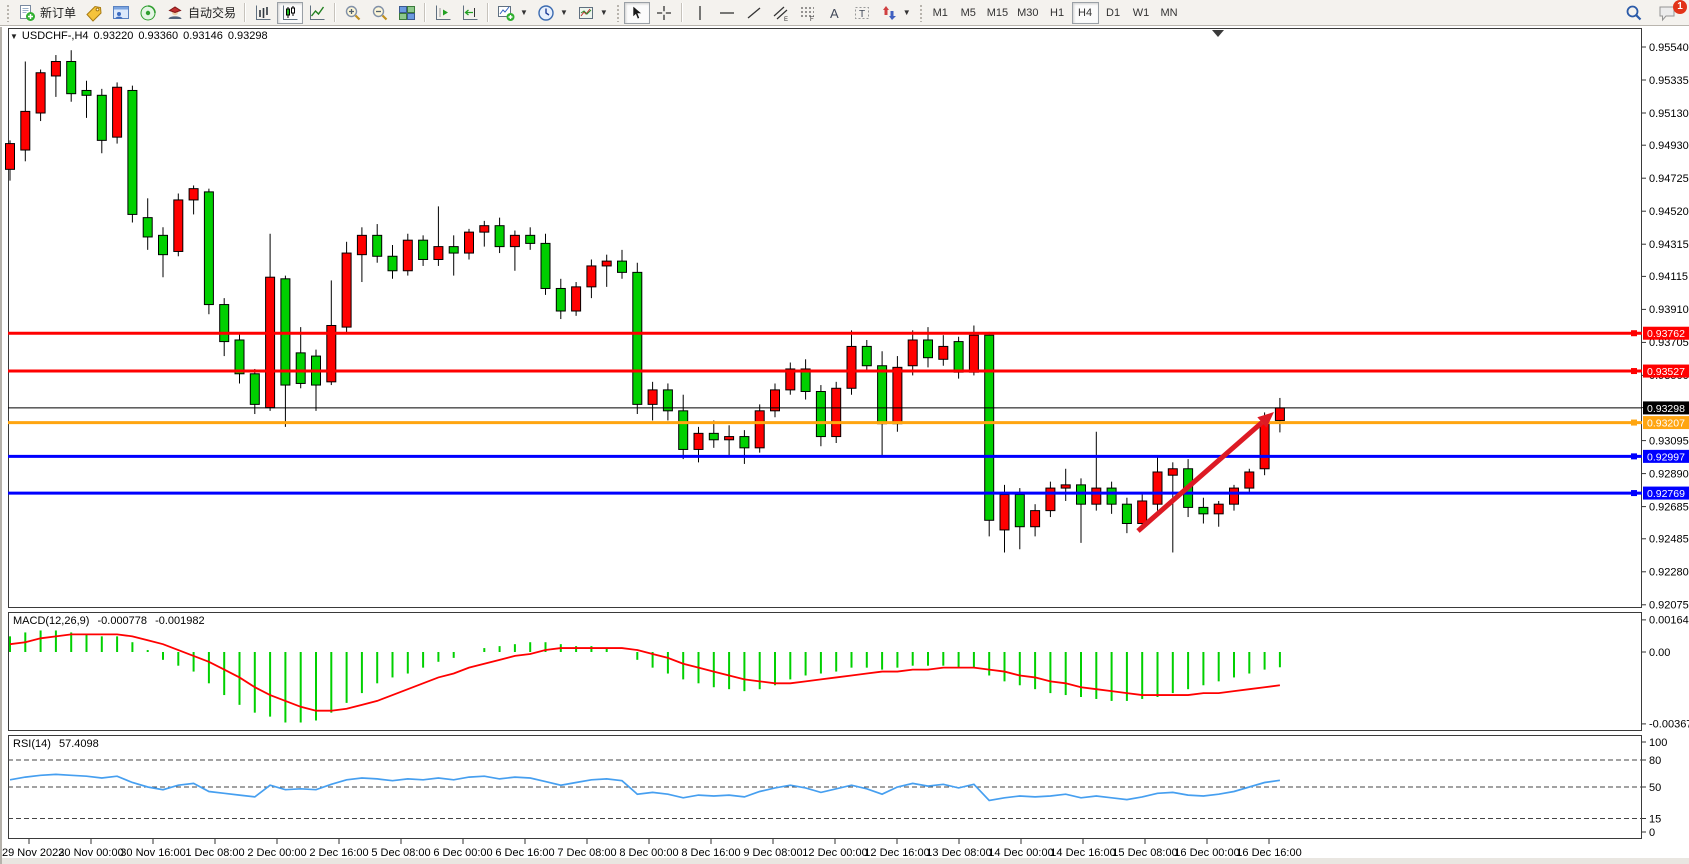 The height and width of the screenshot is (864, 1689). Describe the element at coordinates (848, 408) in the screenshot. I see `current-price-line-0.93298: 0.93298` at that location.